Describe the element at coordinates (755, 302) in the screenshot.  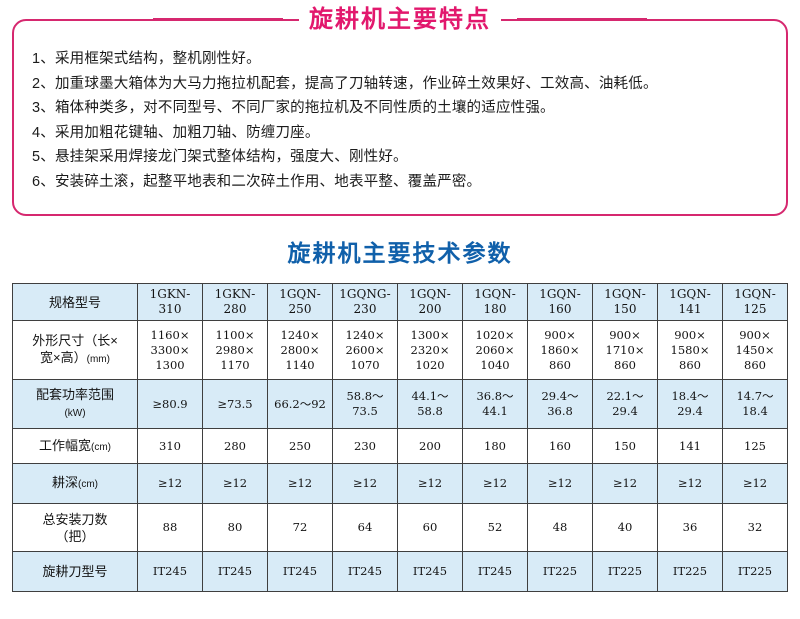
I see `table-cell: 1GQN-125` at that location.